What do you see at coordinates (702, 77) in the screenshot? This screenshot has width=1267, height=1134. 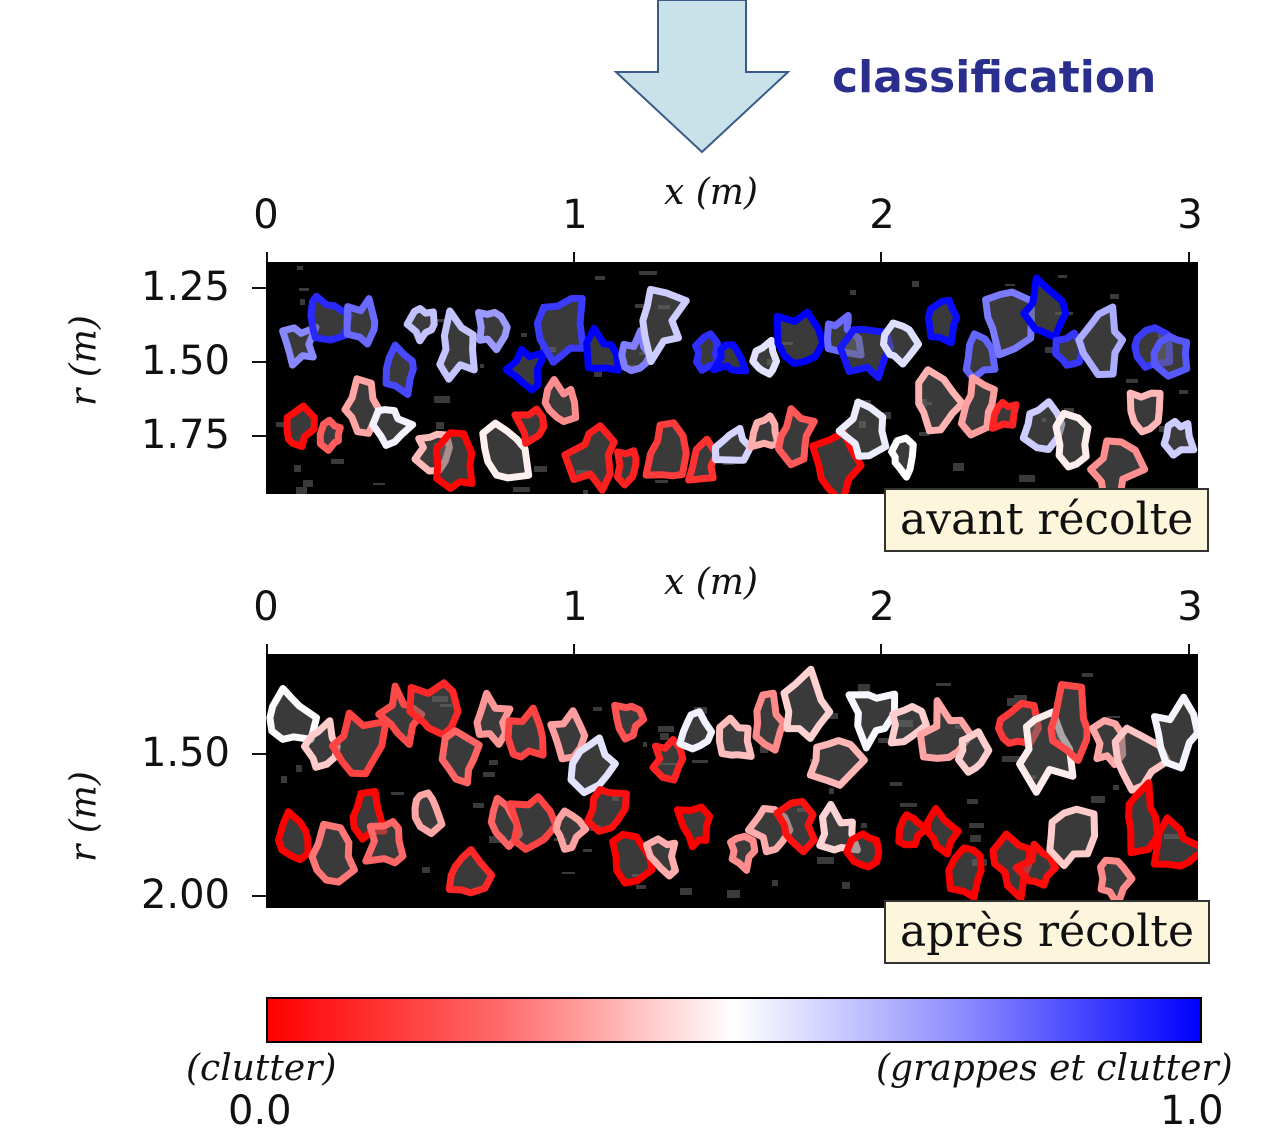 I see `down-arrow-icon` at bounding box center [702, 77].